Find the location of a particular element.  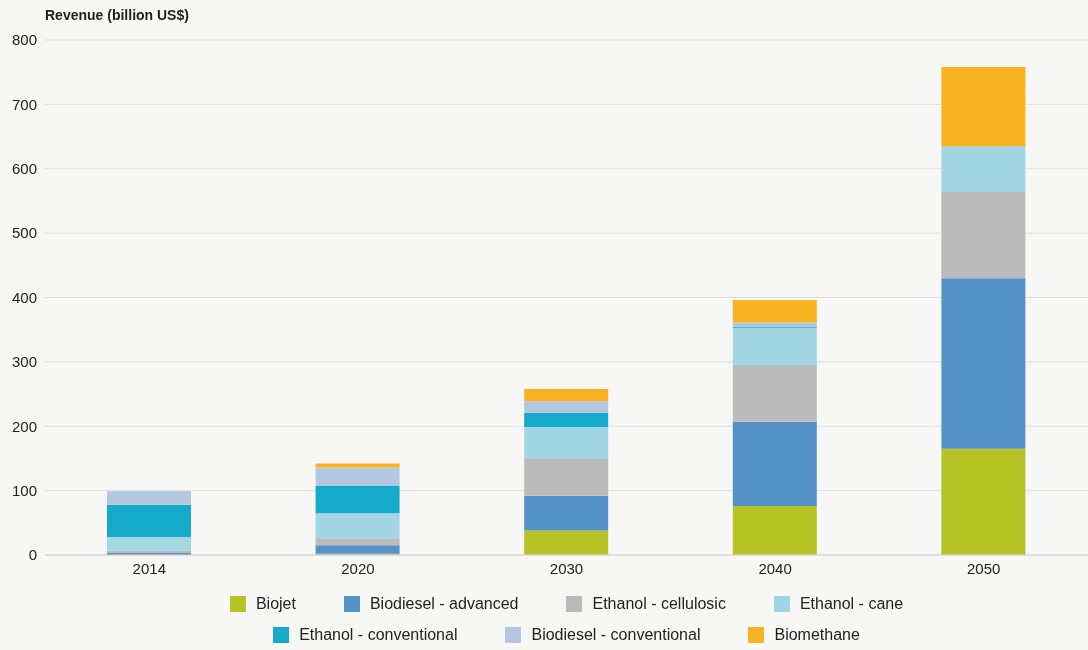

legend-label: Ethanol - cane is located at coordinates (851, 603).